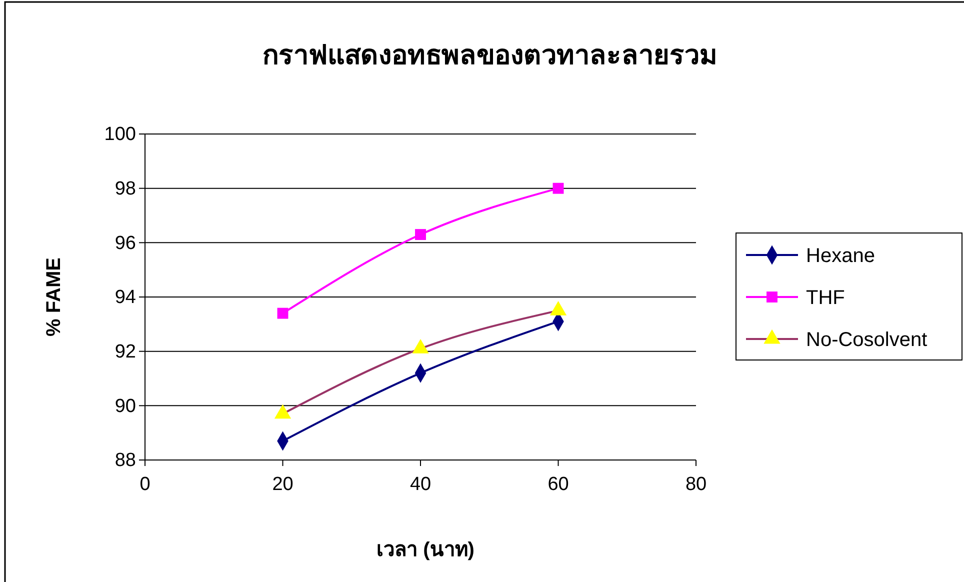 The height and width of the screenshot is (582, 964). What do you see at coordinates (125, 461) in the screenshot?
I see `y-tick-label: 88` at bounding box center [125, 461].